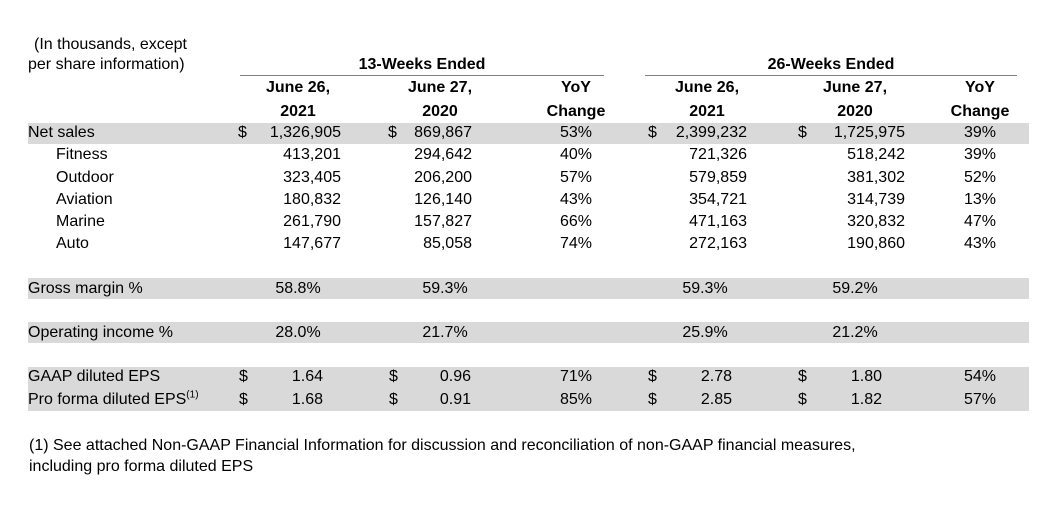 The height and width of the screenshot is (508, 1060). What do you see at coordinates (707, 87) in the screenshot?
I see `column-header-4-line-1: June 26,` at bounding box center [707, 87].